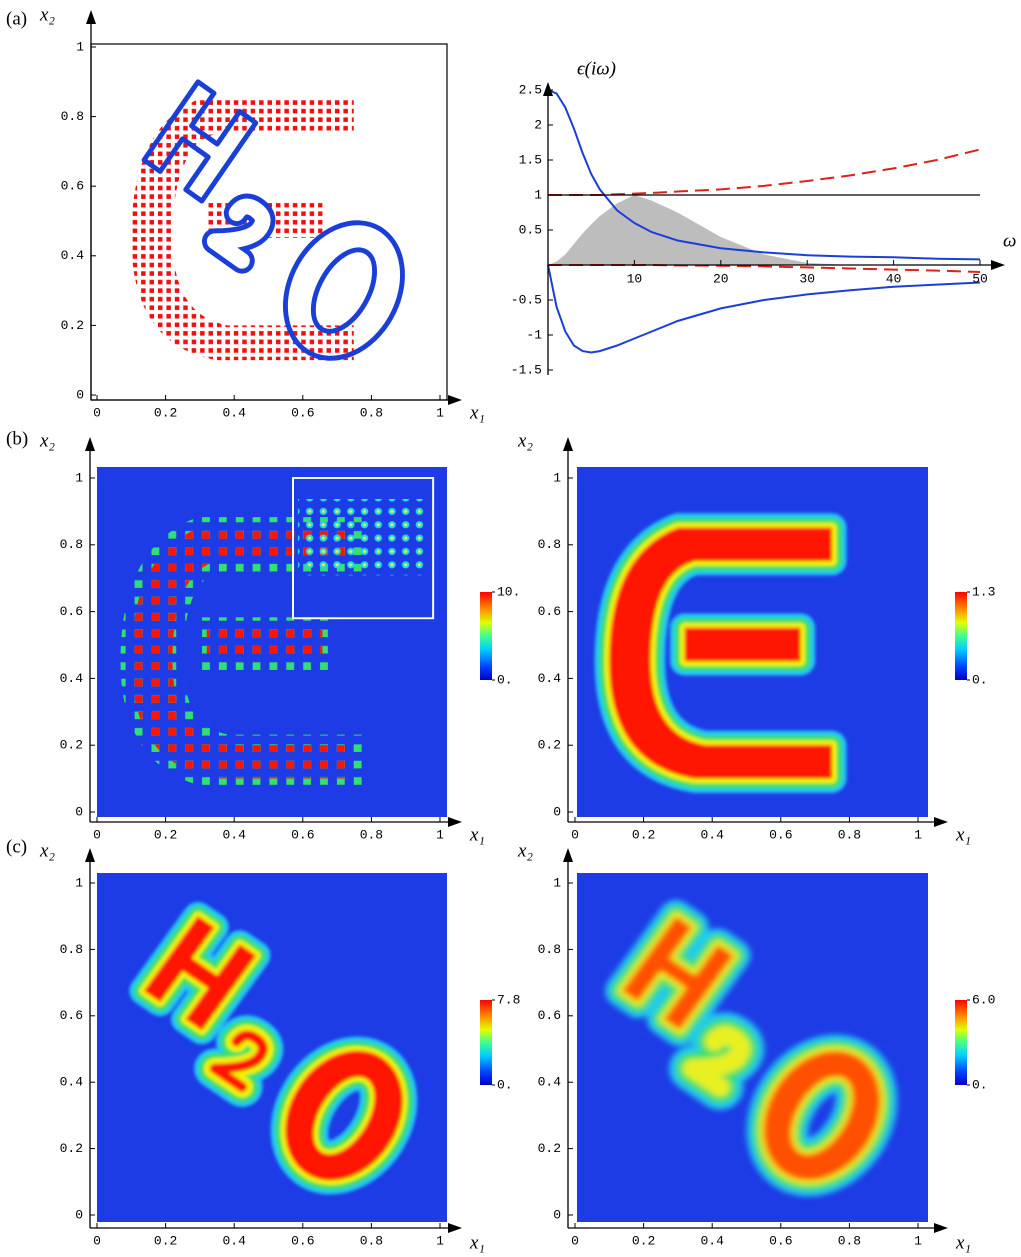 Image resolution: width=1021 pixels, height=1257 pixels. I want to click on y-axis-label: ϵ(iω), so click(596, 68).